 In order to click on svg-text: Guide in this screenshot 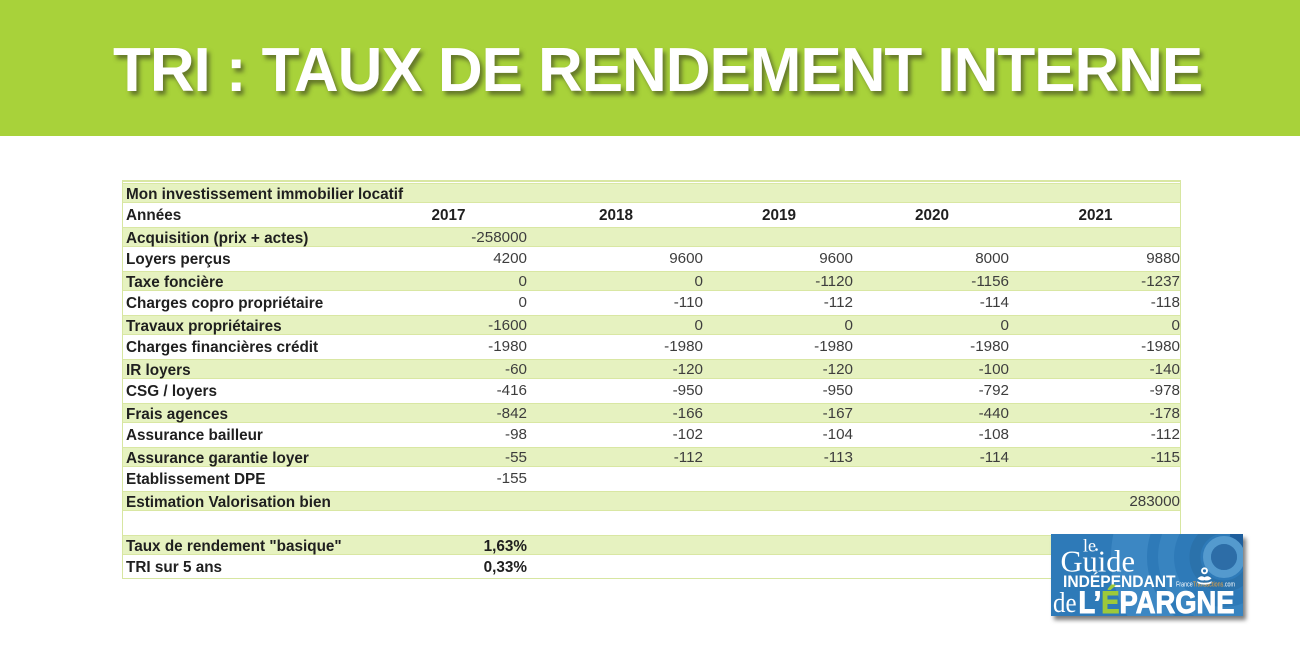, I will do `click(1098, 562)`.